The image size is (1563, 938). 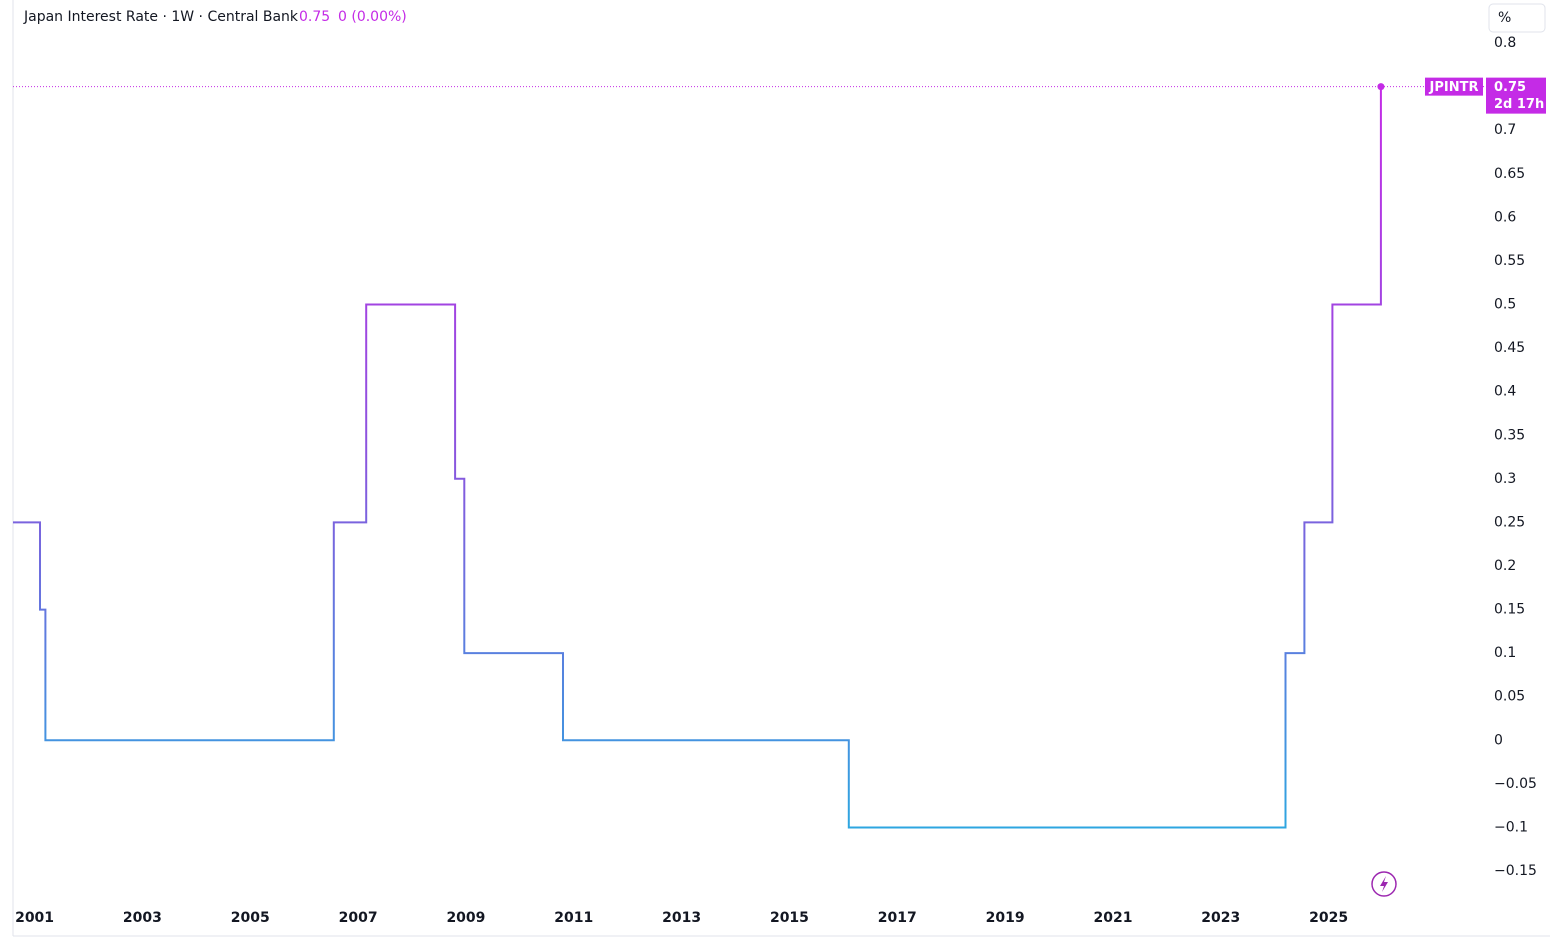 I want to click on y-tick-label: 0.8, so click(x=1505, y=43).